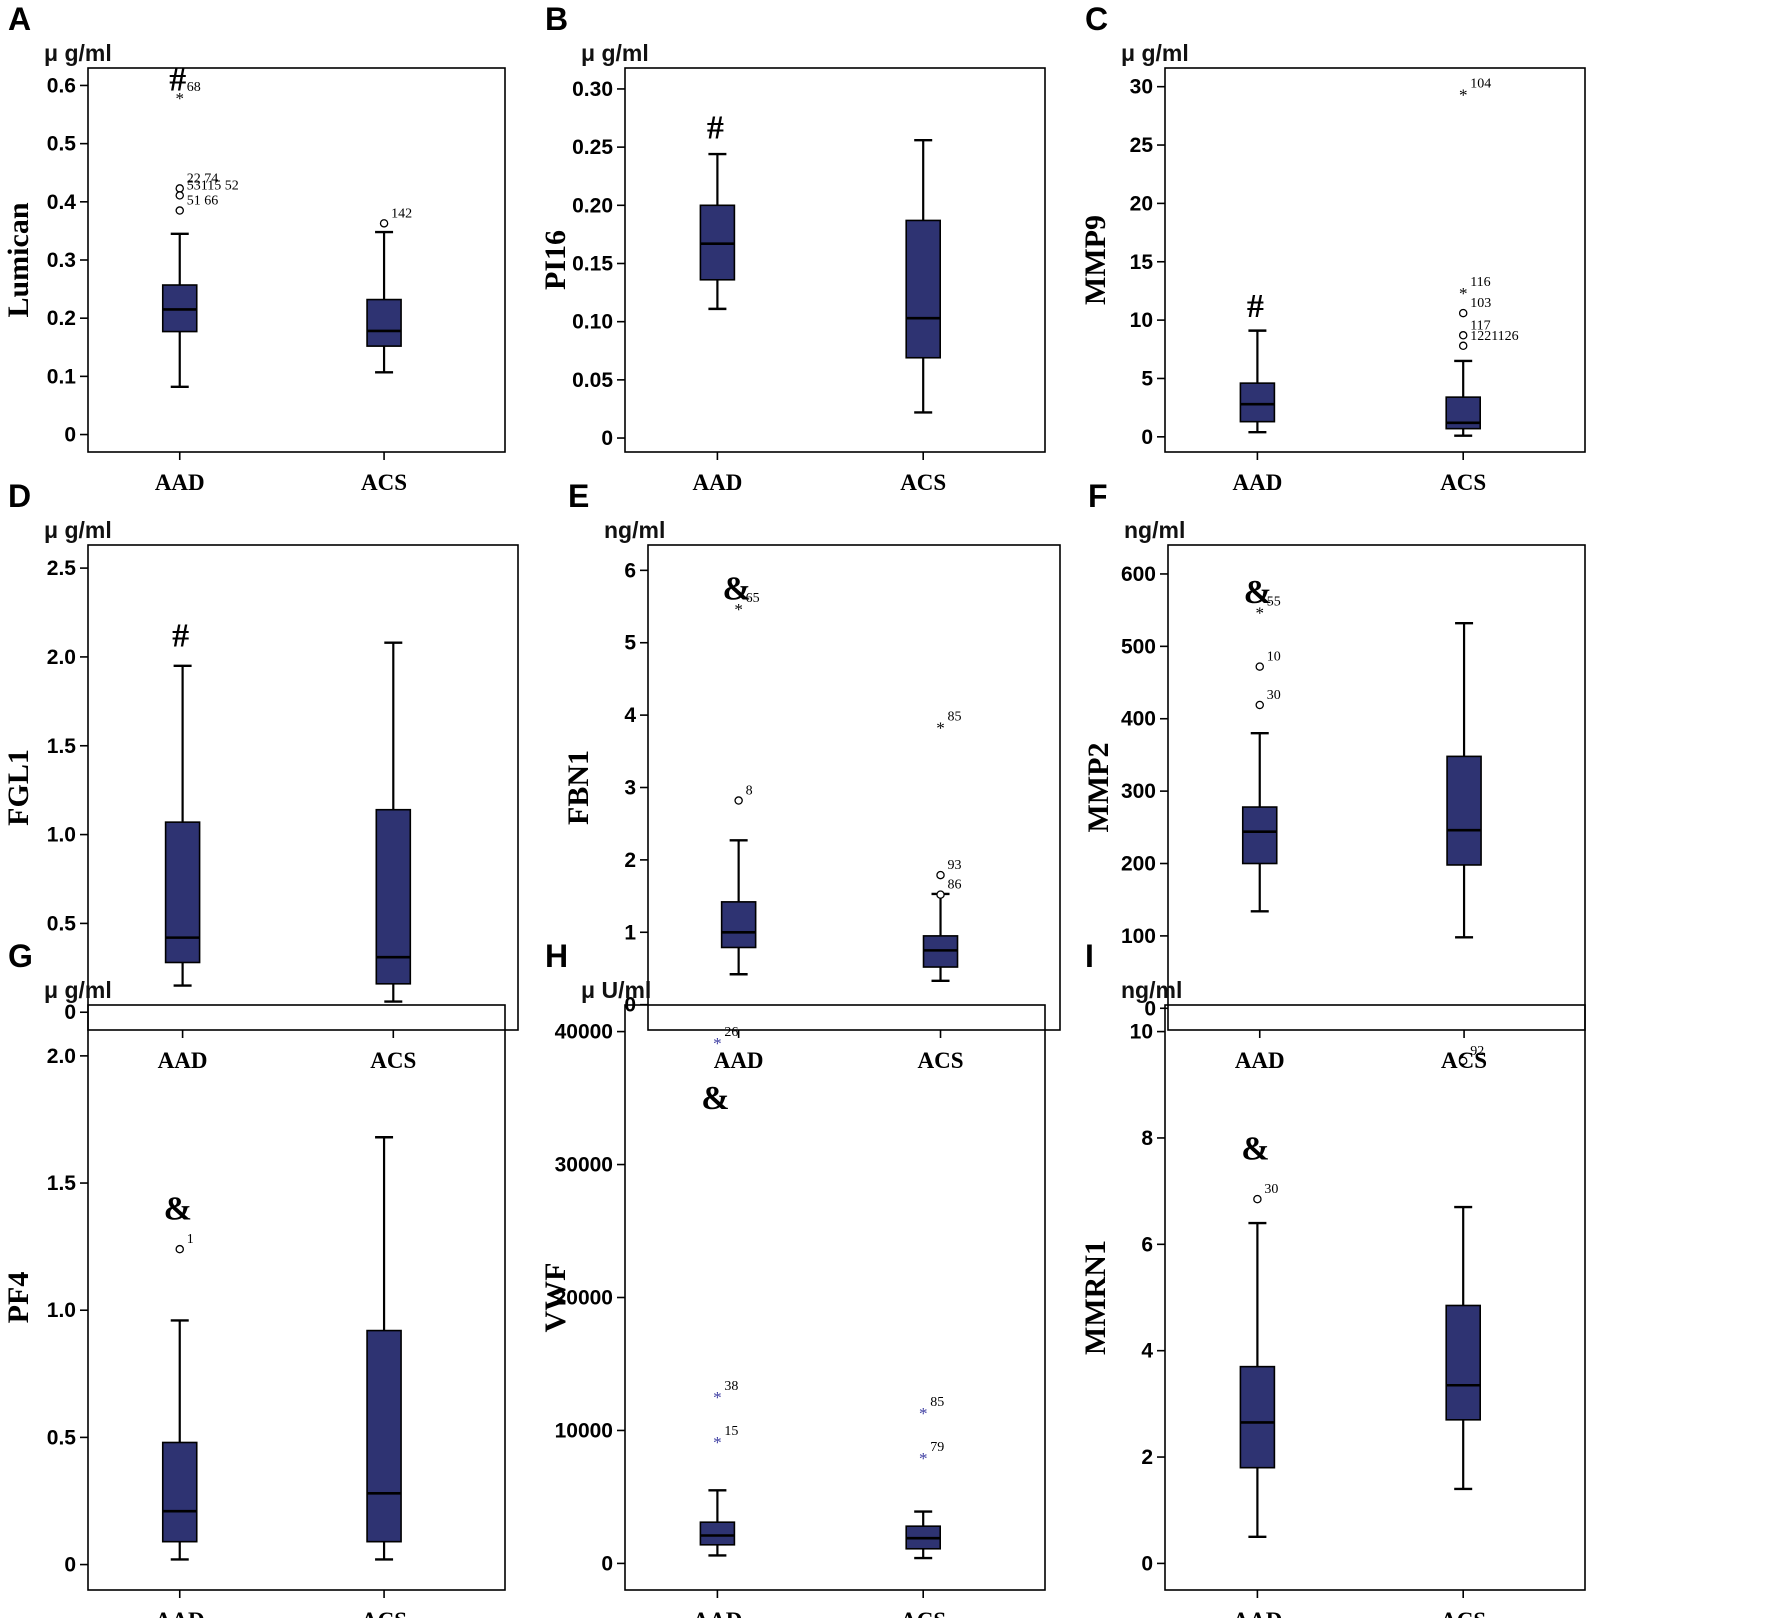  Describe the element at coordinates (296, 260) in the screenshot. I see `plot-frame-a` at that location.